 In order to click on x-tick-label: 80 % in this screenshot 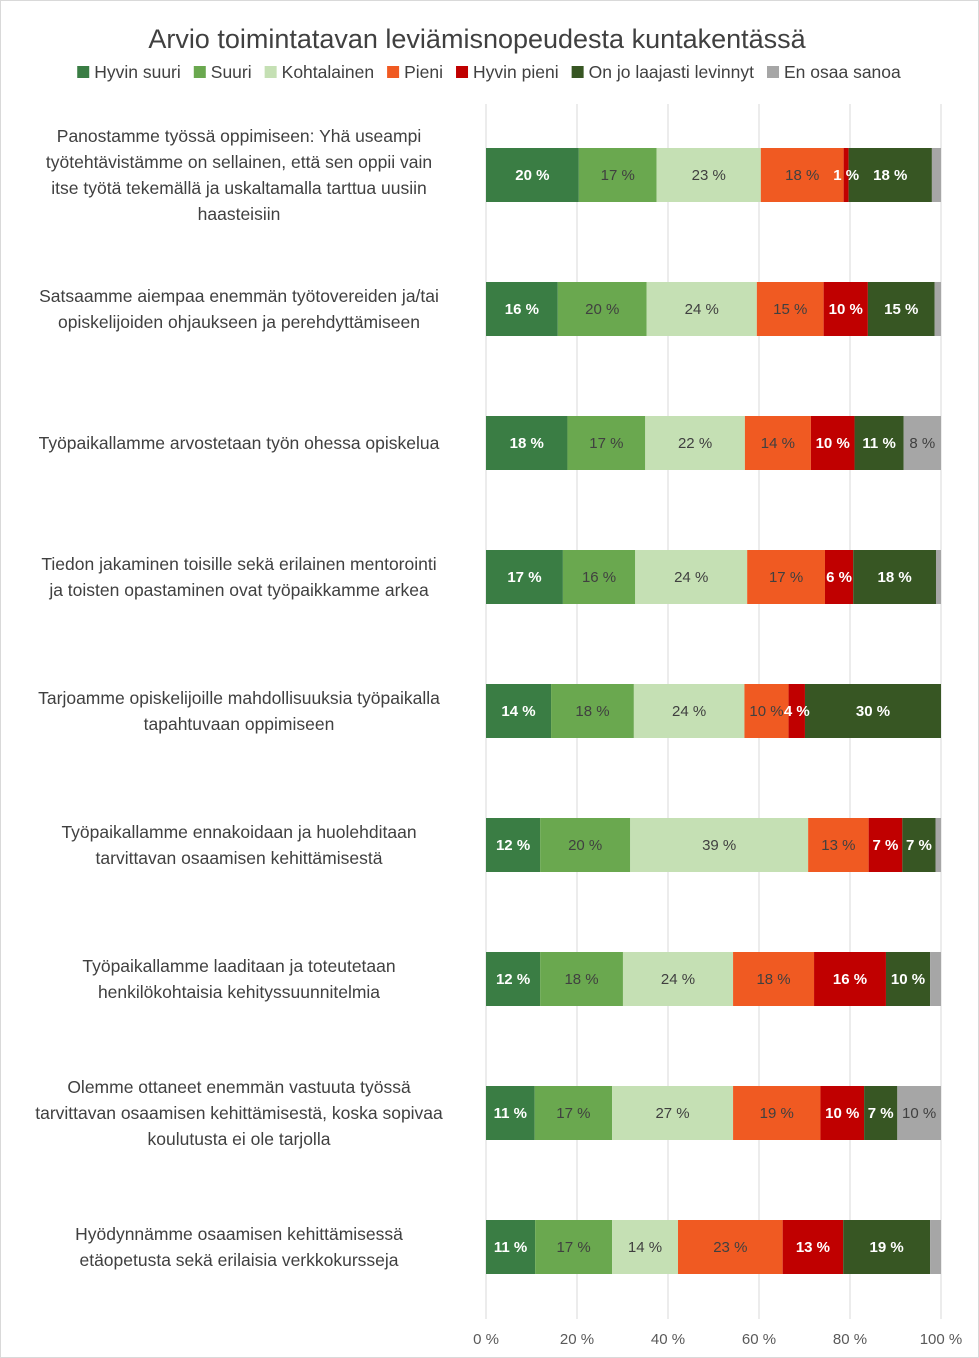, I will do `click(850, 1339)`.